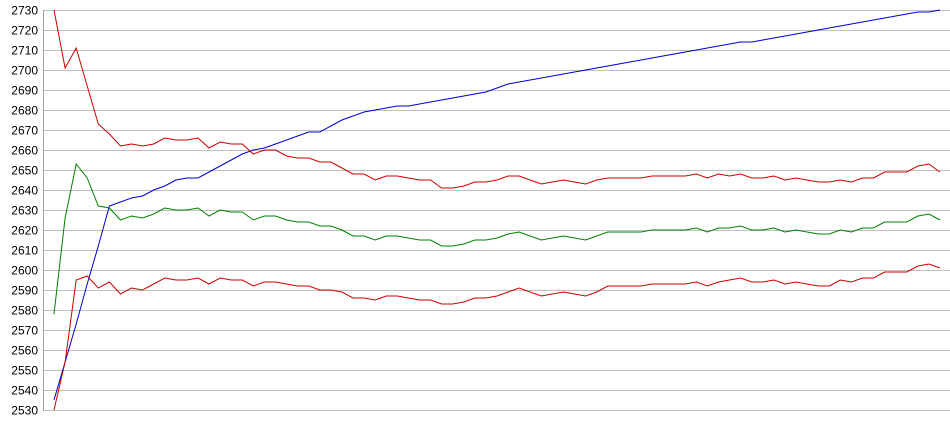  I want to click on y-tick-label: 2660, so click(24, 151).